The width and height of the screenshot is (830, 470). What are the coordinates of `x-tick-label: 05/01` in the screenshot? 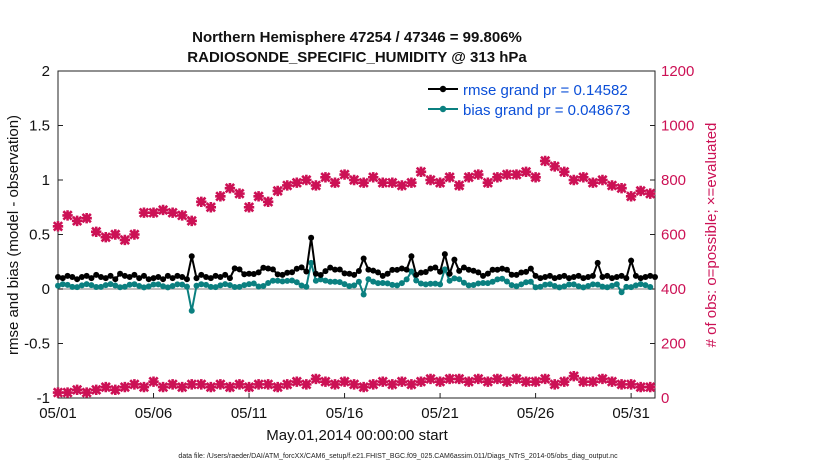 It's located at (58, 413).